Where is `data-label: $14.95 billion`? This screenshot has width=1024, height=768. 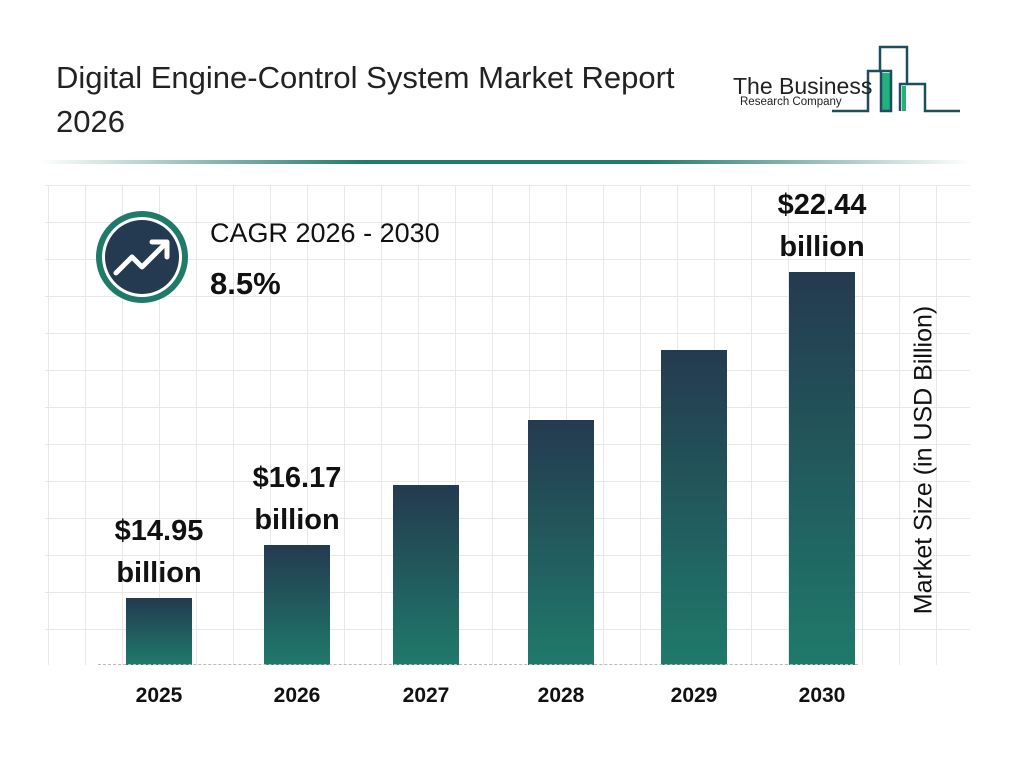
data-label: $14.95 billion is located at coordinates (159, 552).